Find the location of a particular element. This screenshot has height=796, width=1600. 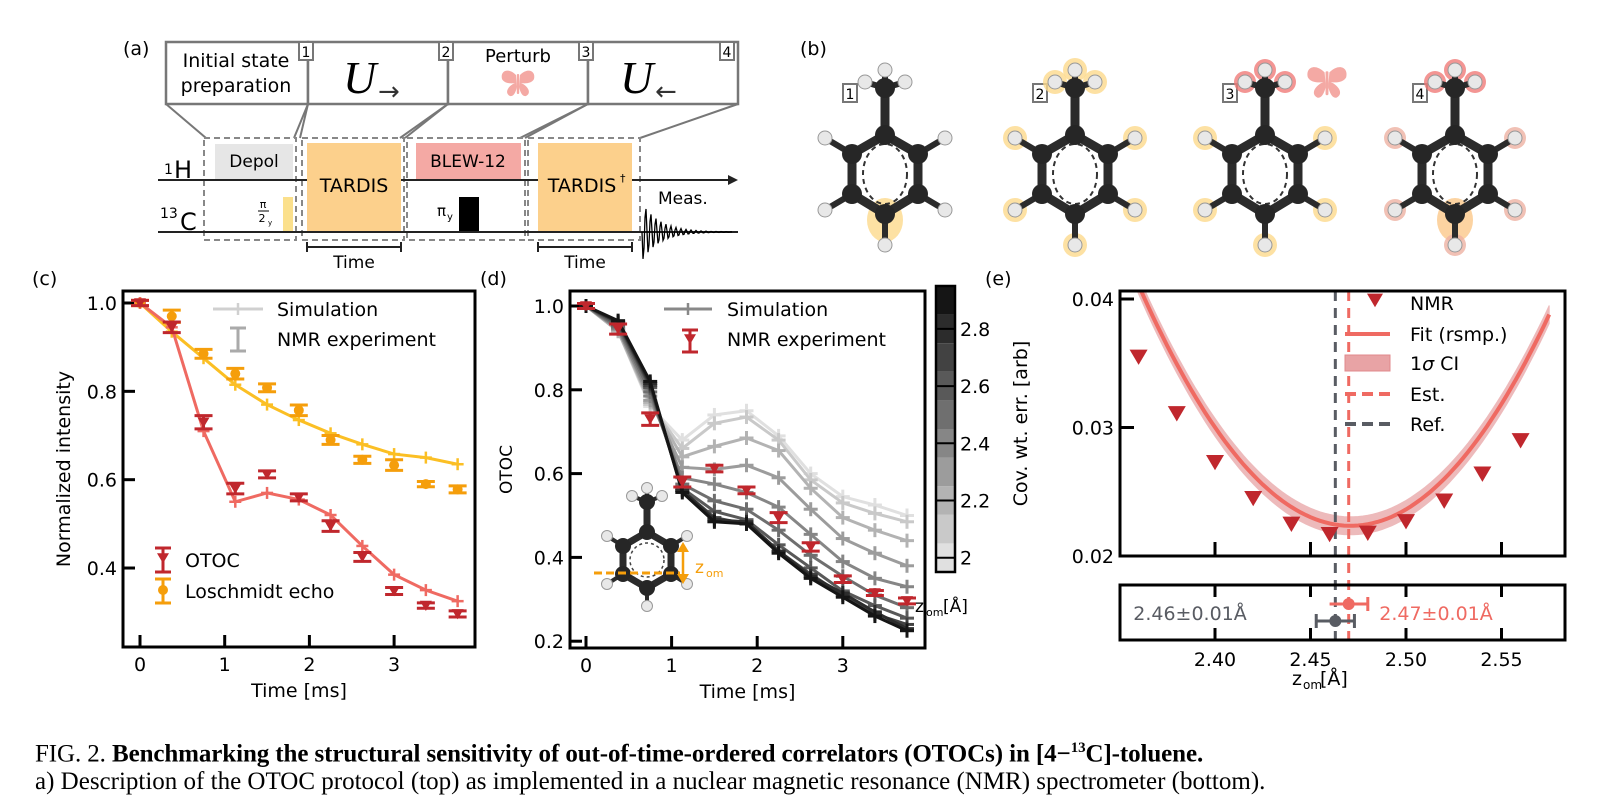

stage-u-forward-symbol: U is located at coordinates (361, 77).